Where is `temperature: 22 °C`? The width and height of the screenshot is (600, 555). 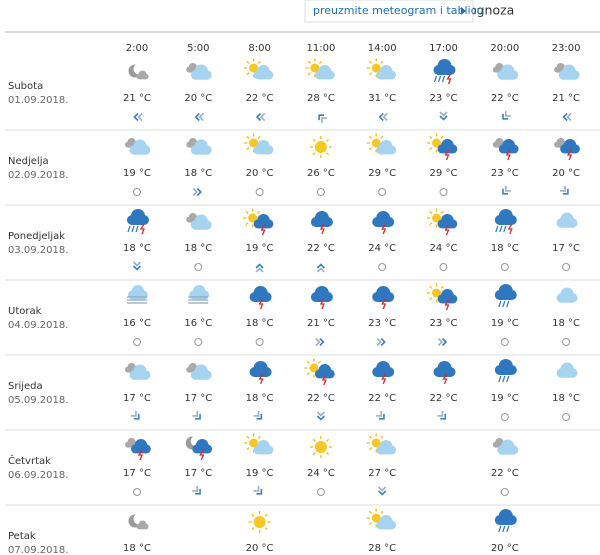
temperature: 22 °C is located at coordinates (260, 98).